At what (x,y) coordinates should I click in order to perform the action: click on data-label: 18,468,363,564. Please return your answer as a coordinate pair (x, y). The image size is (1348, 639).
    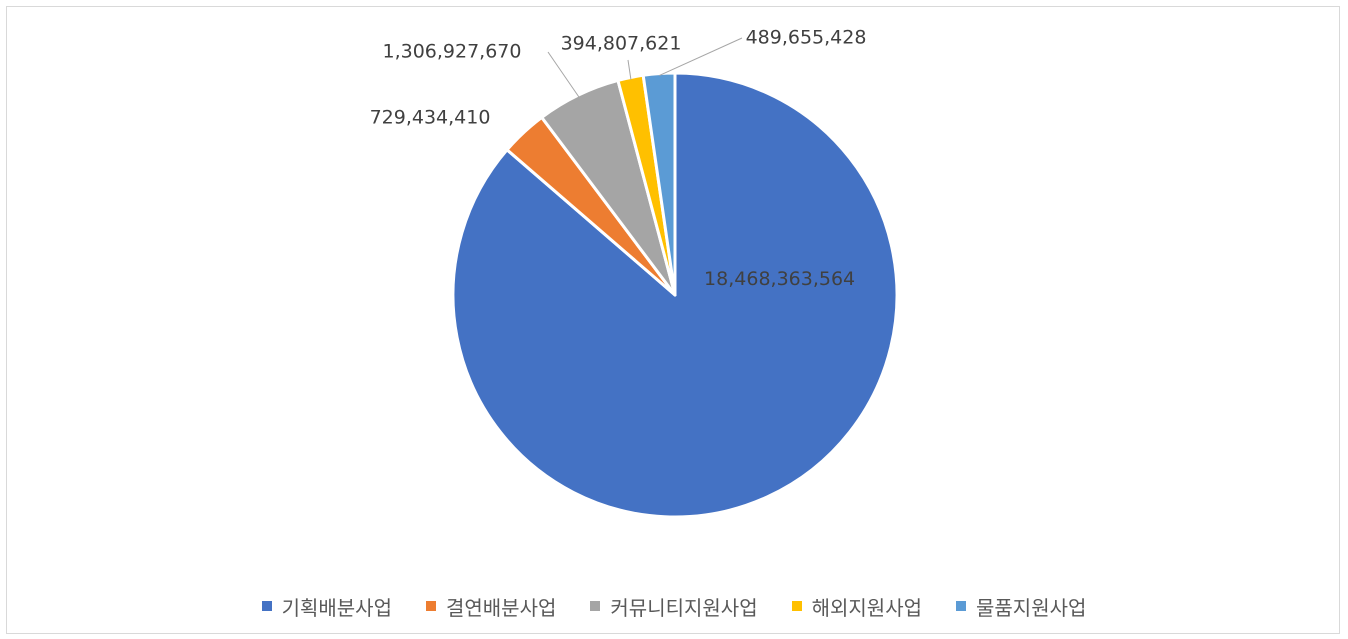
    Looking at the image, I should click on (779, 279).